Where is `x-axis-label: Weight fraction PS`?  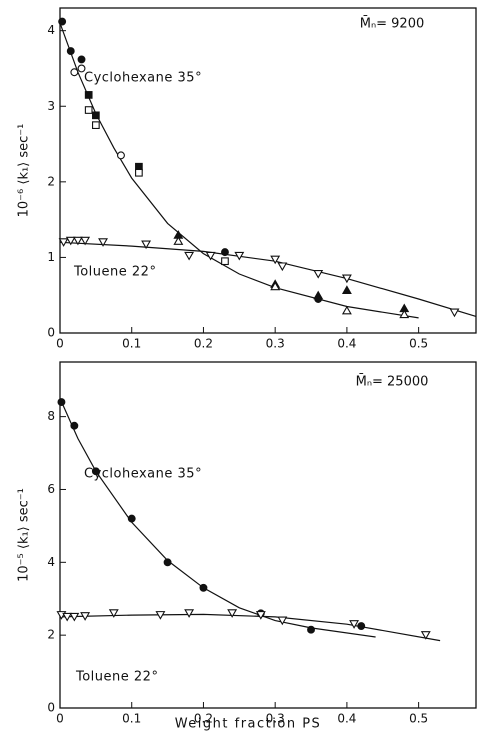 x-axis-label: Weight fraction PS is located at coordinates (248, 724).